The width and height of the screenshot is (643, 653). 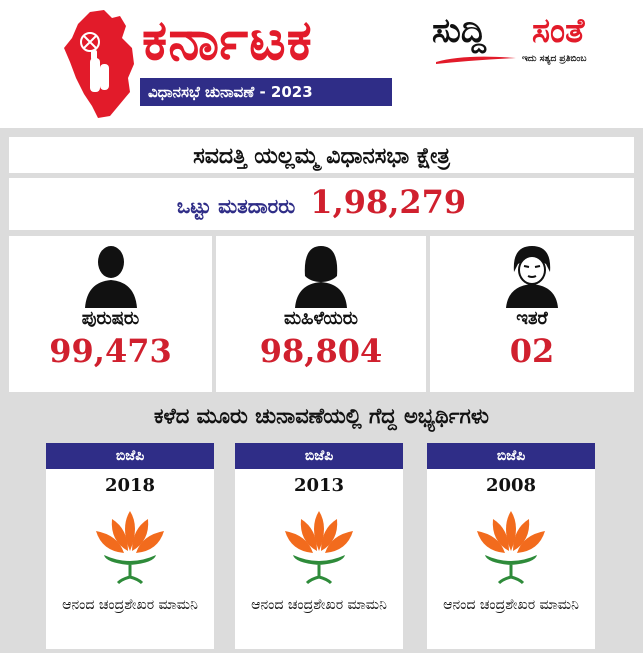 I want to click on constituency-name: ಸವದತ್ತಿ ಯಲ್ಲಮ್ಮ ವಿಧಾನಸಭಾ ಕ್ಷೇತ್ರ, so click(x=321, y=155).